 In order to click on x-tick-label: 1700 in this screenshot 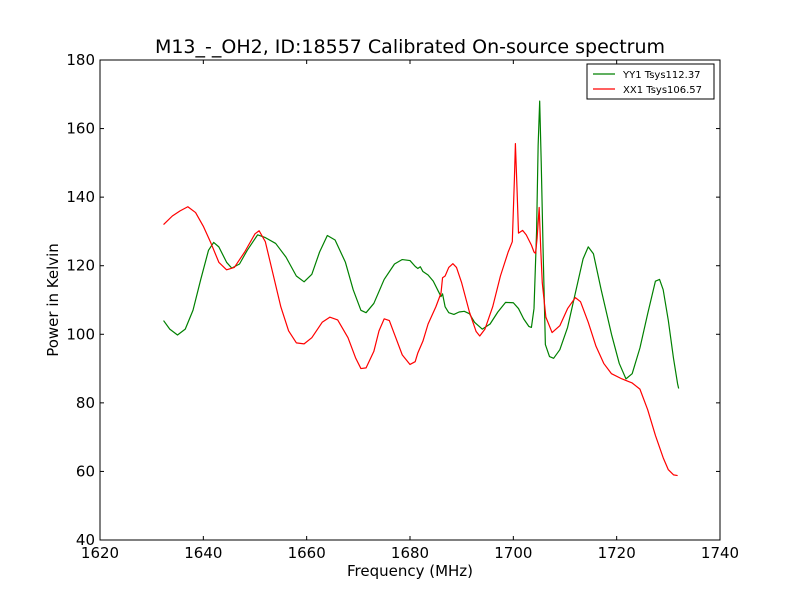, I will do `click(513, 553)`.